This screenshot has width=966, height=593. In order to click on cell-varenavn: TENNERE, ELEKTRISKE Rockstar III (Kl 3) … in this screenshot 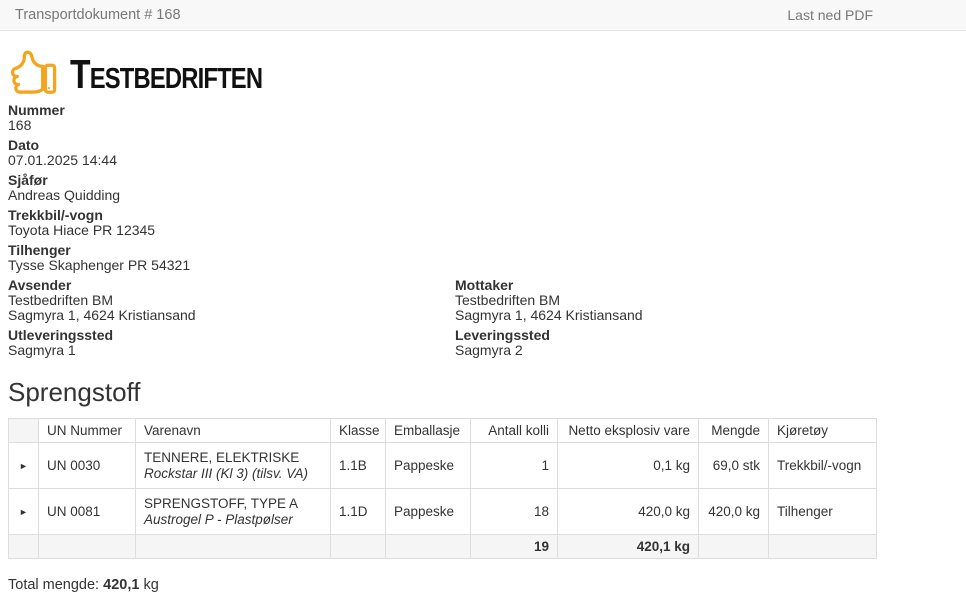, I will do `click(233, 465)`.